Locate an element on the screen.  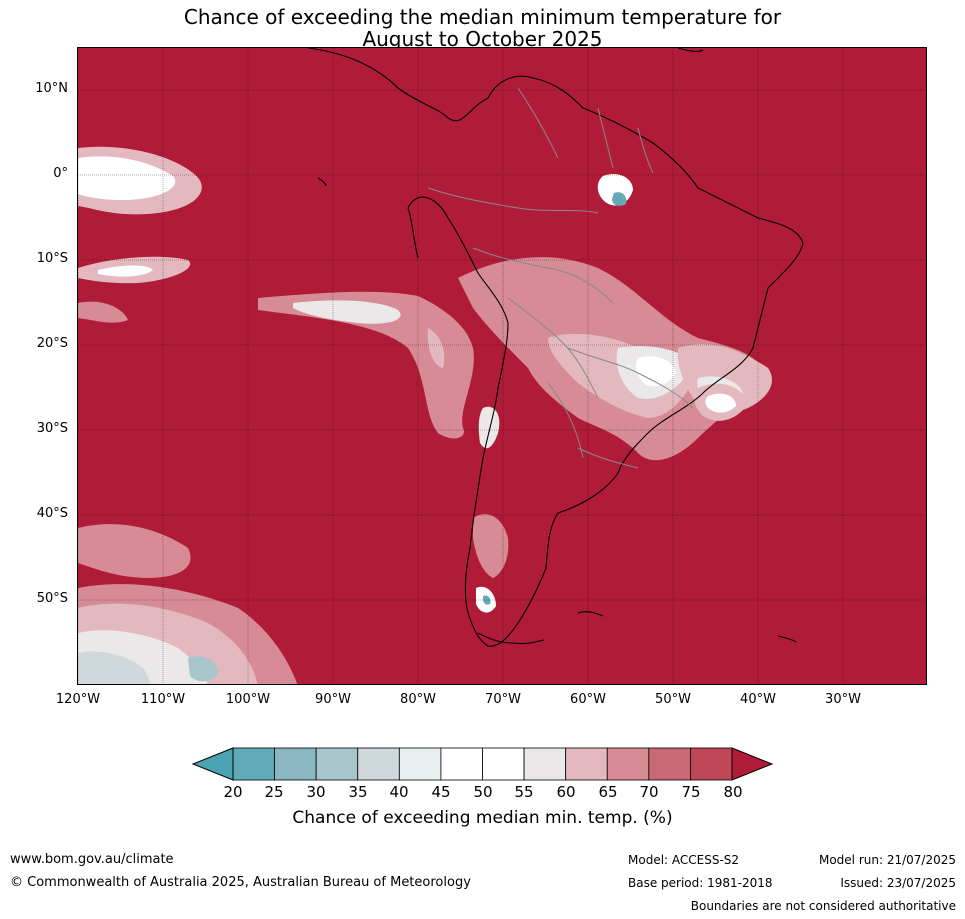
lat-label-0: 0° is located at coordinates (60, 173).